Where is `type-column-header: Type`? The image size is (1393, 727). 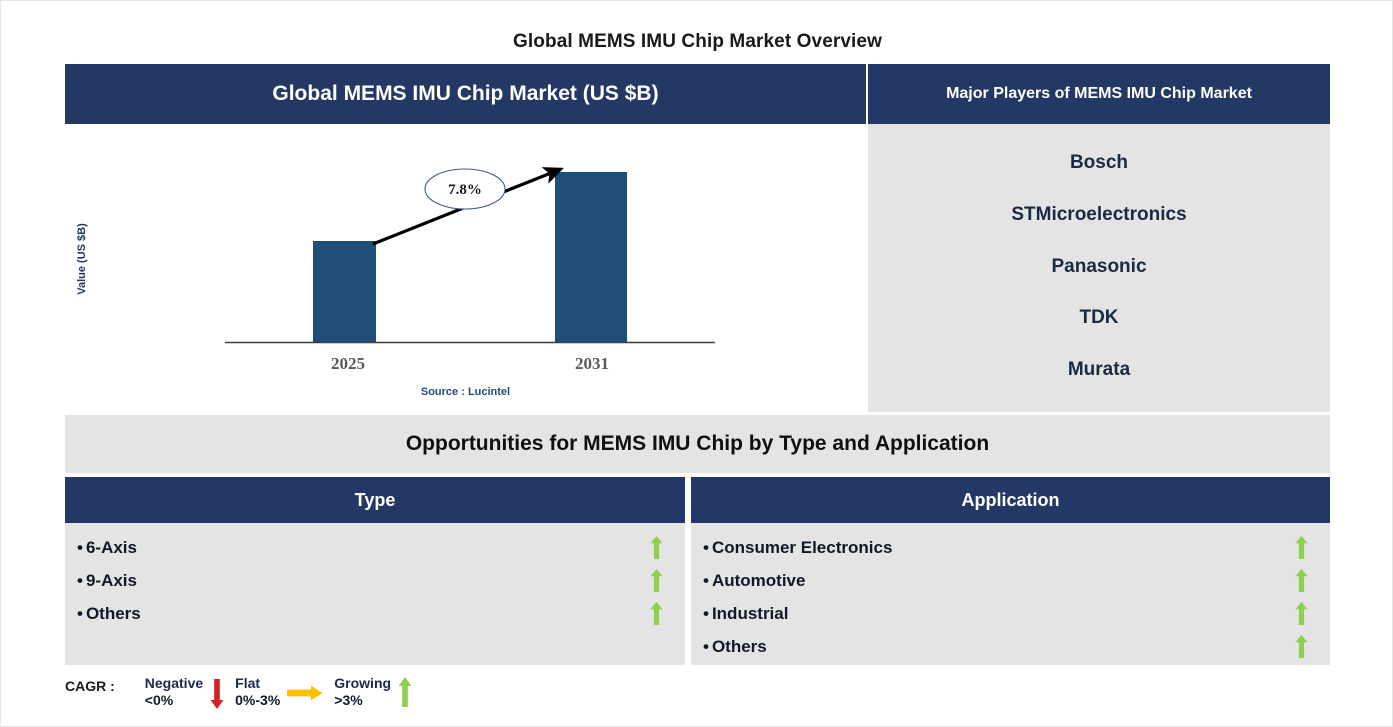 type-column-header: Type is located at coordinates (375, 500).